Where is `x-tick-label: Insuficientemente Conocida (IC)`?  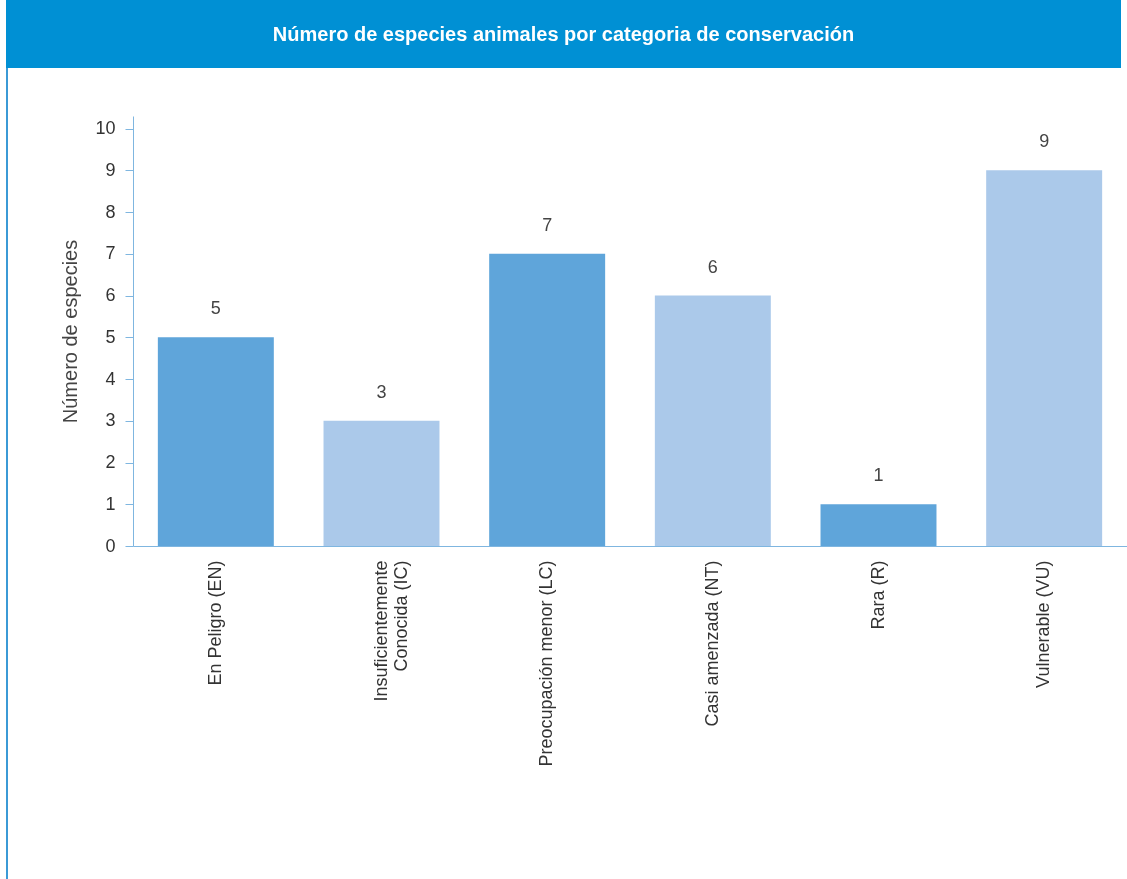 x-tick-label: Insuficientemente Conocida (IC) is located at coordinates (390, 631).